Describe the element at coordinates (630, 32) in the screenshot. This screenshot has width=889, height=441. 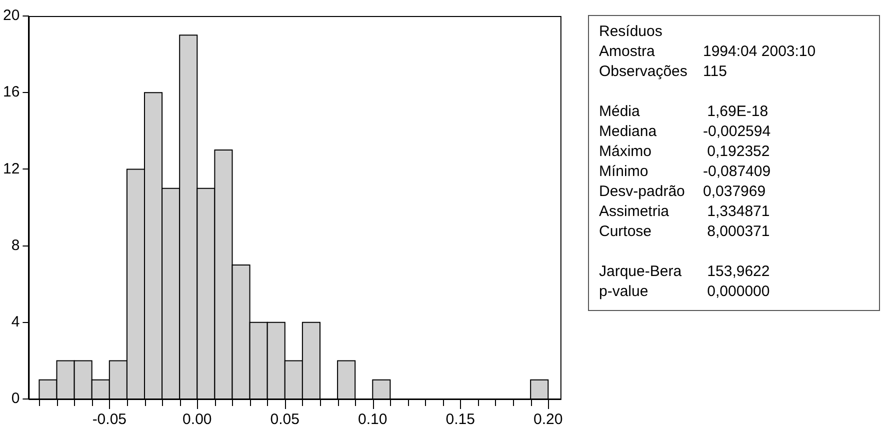
I see `text: Resíduos` at that location.